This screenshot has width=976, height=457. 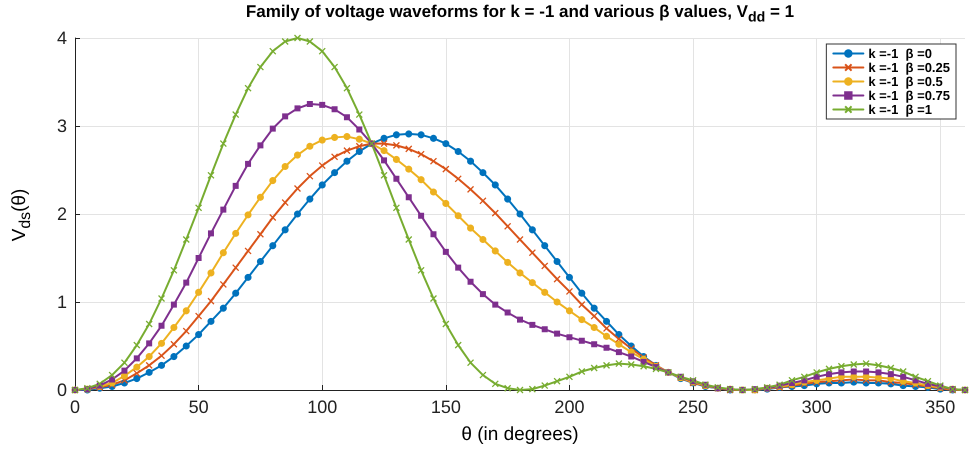 What do you see at coordinates (940, 407) in the screenshot?
I see `x-tick-label: 350` at bounding box center [940, 407].